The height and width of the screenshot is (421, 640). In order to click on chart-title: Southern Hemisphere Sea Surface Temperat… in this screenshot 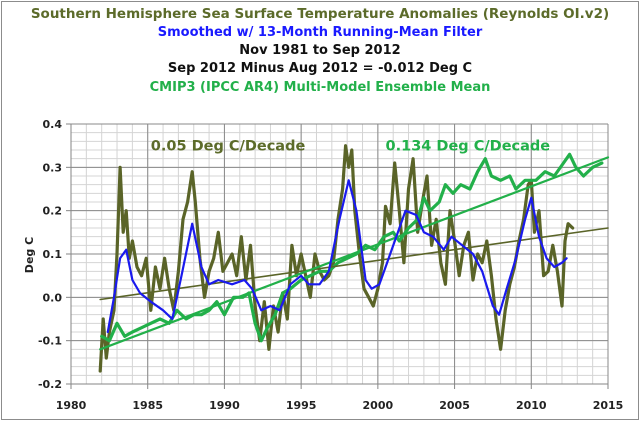, I will do `click(320, 14)`.